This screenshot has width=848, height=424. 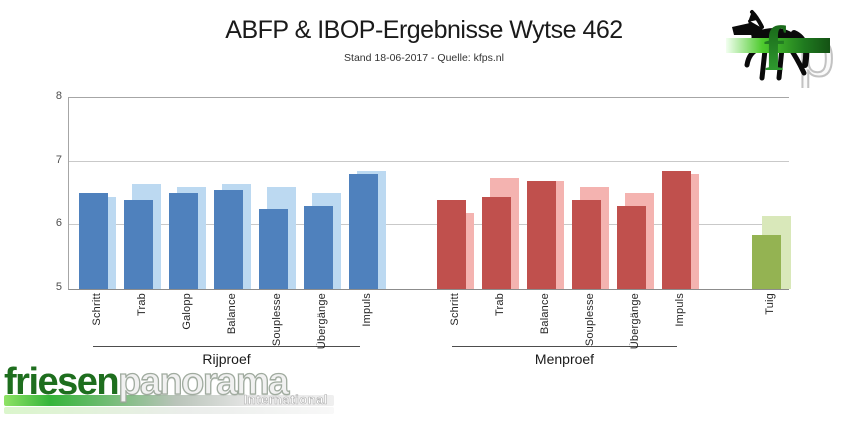 I want to click on logo-word-friesen: friesen, so click(x=62, y=382).